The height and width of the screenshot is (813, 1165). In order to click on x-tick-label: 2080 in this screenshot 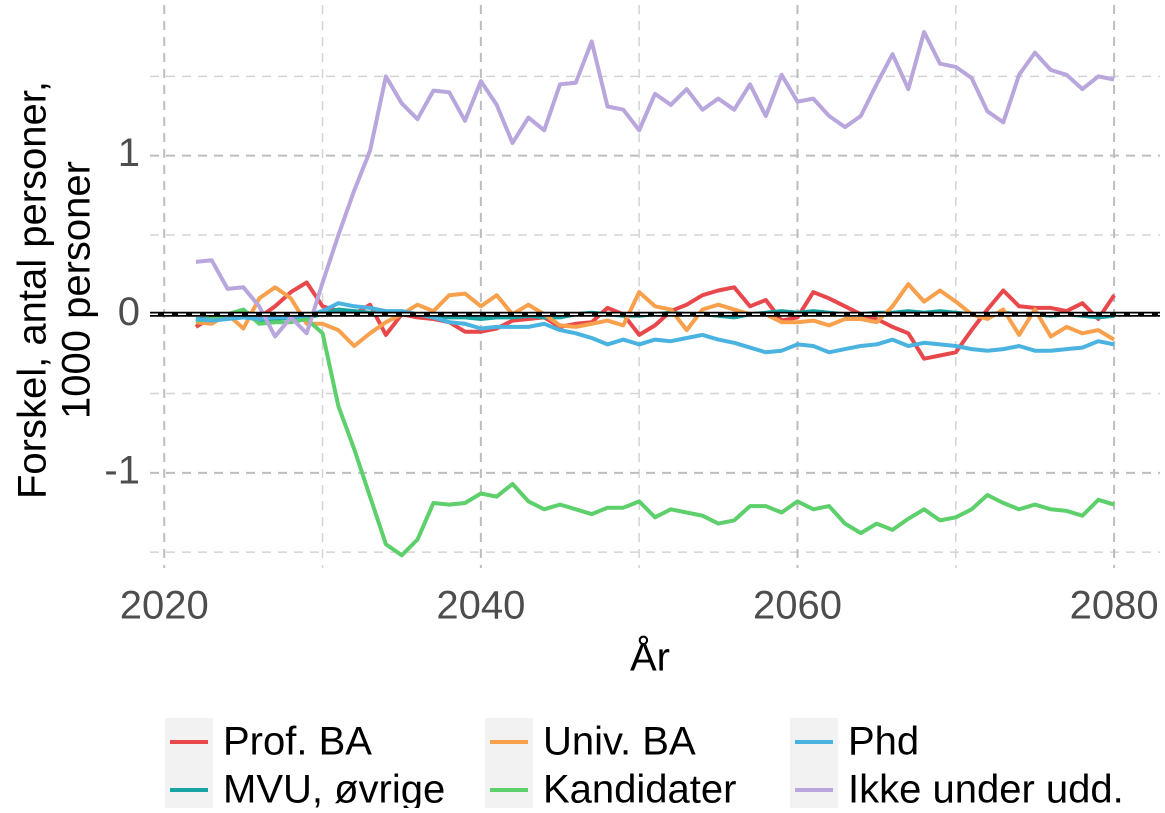, I will do `click(1114, 606)`.